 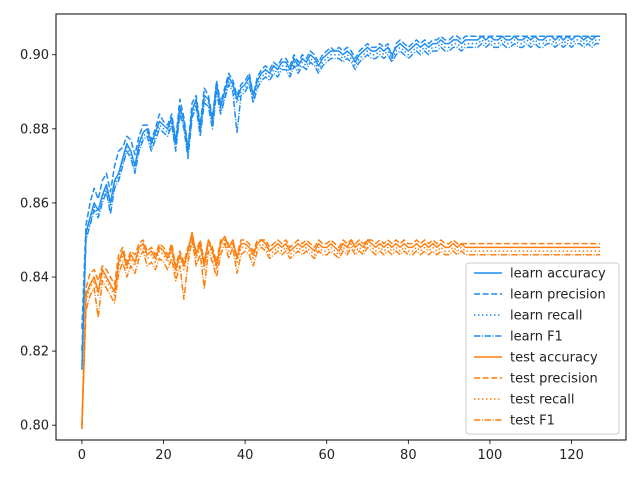 What do you see at coordinates (34, 278) in the screenshot?
I see `y-tick-label: 0.84` at bounding box center [34, 278].